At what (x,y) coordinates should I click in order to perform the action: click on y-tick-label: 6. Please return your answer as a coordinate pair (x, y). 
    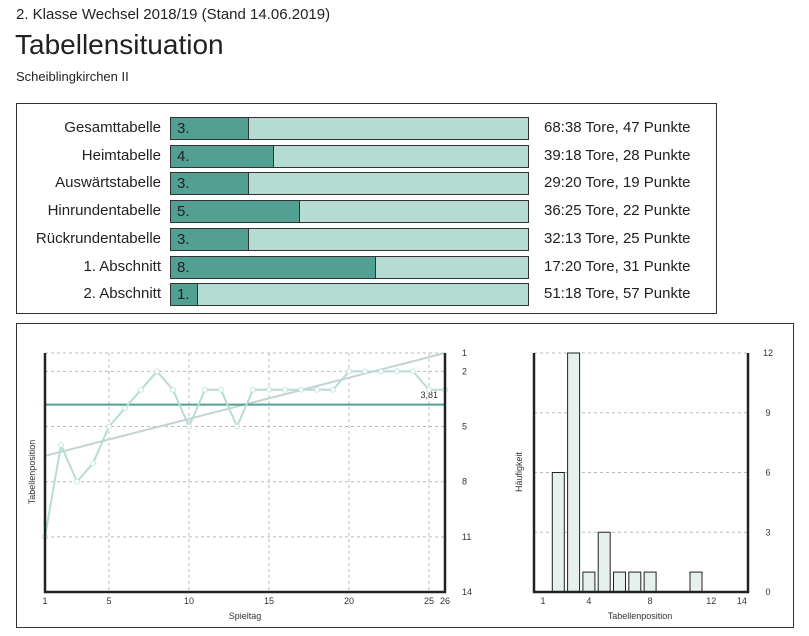
    Looking at the image, I should click on (767, 473).